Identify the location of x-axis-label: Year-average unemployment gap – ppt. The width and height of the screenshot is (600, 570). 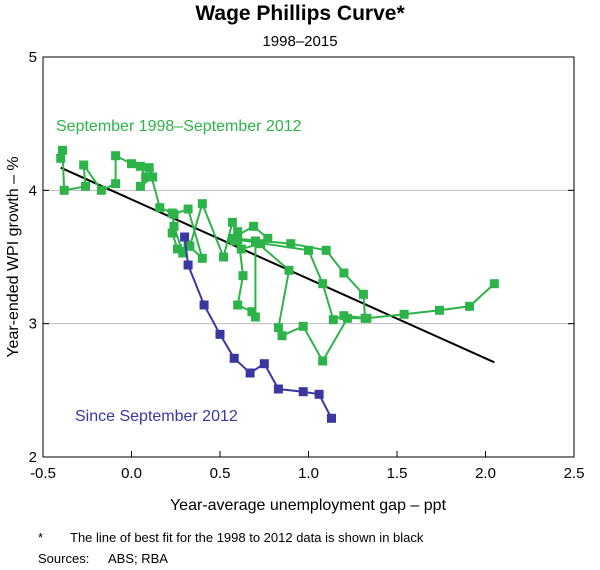
(308, 505).